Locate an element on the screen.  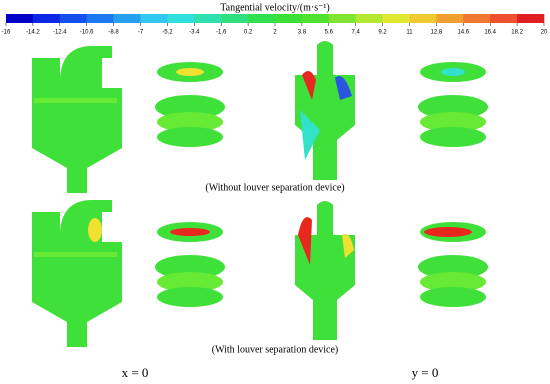
colorbar-tick-label: 9.2 is located at coordinates (382, 33).